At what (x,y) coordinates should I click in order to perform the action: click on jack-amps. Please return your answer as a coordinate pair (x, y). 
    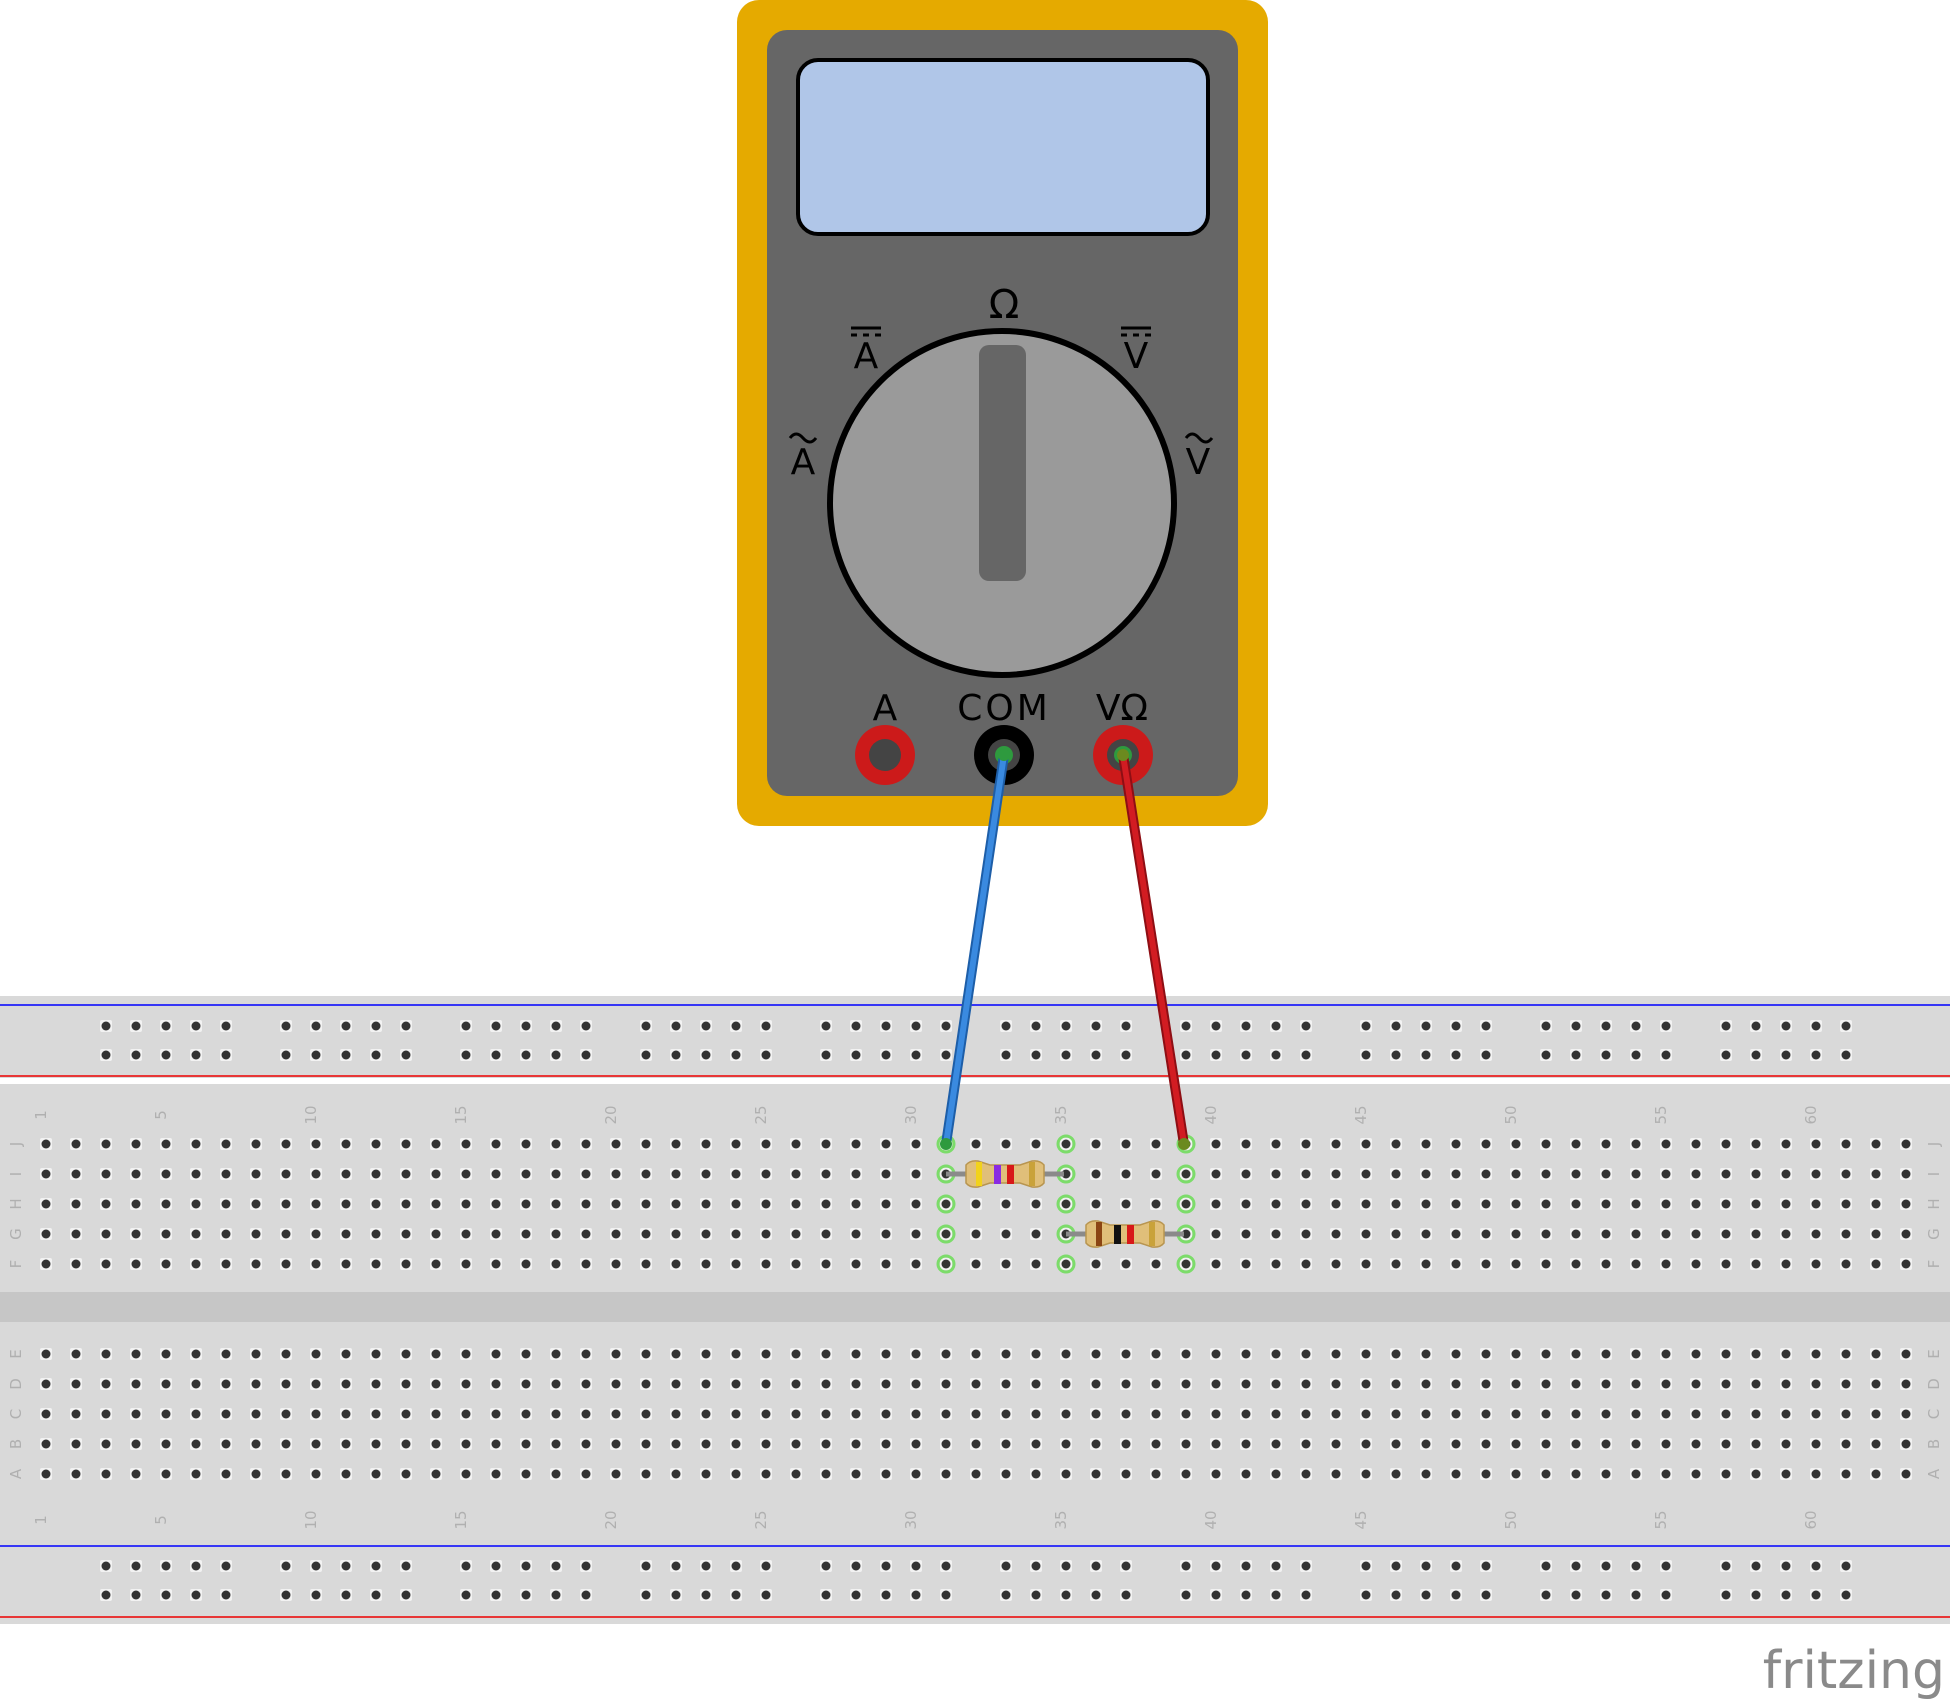
    Looking at the image, I should click on (885, 755).